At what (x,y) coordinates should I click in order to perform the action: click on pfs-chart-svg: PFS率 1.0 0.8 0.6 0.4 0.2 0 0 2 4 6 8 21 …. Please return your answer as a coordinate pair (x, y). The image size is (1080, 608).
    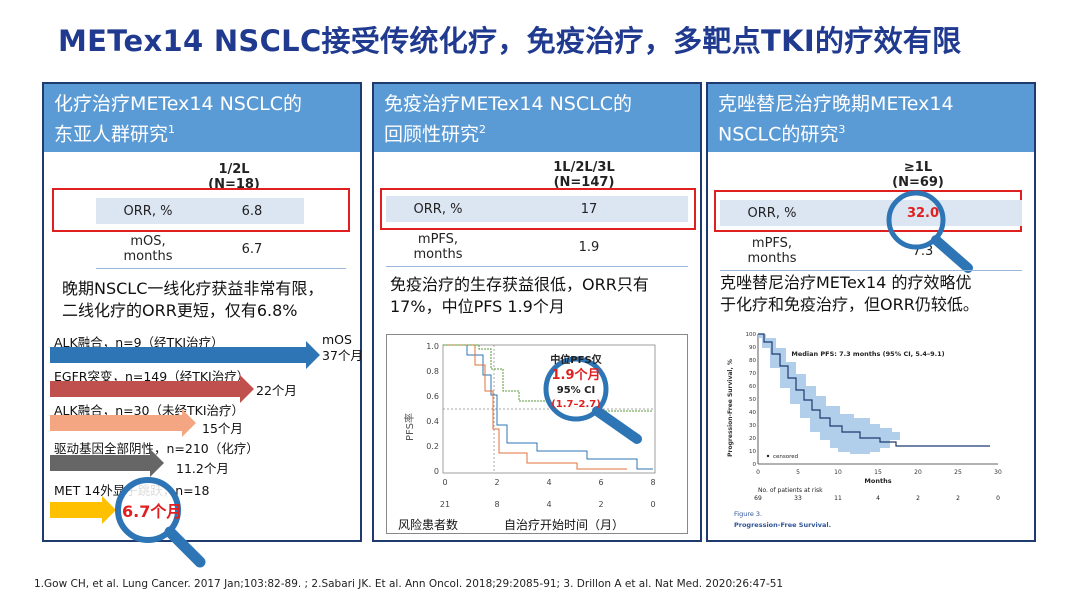
    Looking at the image, I should click on (529, 425).